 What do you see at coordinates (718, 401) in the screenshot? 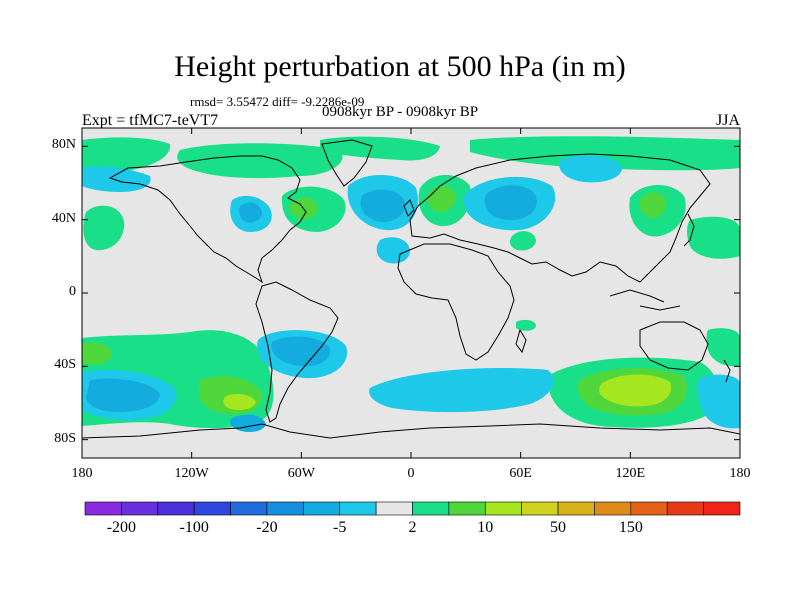
I see `ross-sea-negative` at bounding box center [718, 401].